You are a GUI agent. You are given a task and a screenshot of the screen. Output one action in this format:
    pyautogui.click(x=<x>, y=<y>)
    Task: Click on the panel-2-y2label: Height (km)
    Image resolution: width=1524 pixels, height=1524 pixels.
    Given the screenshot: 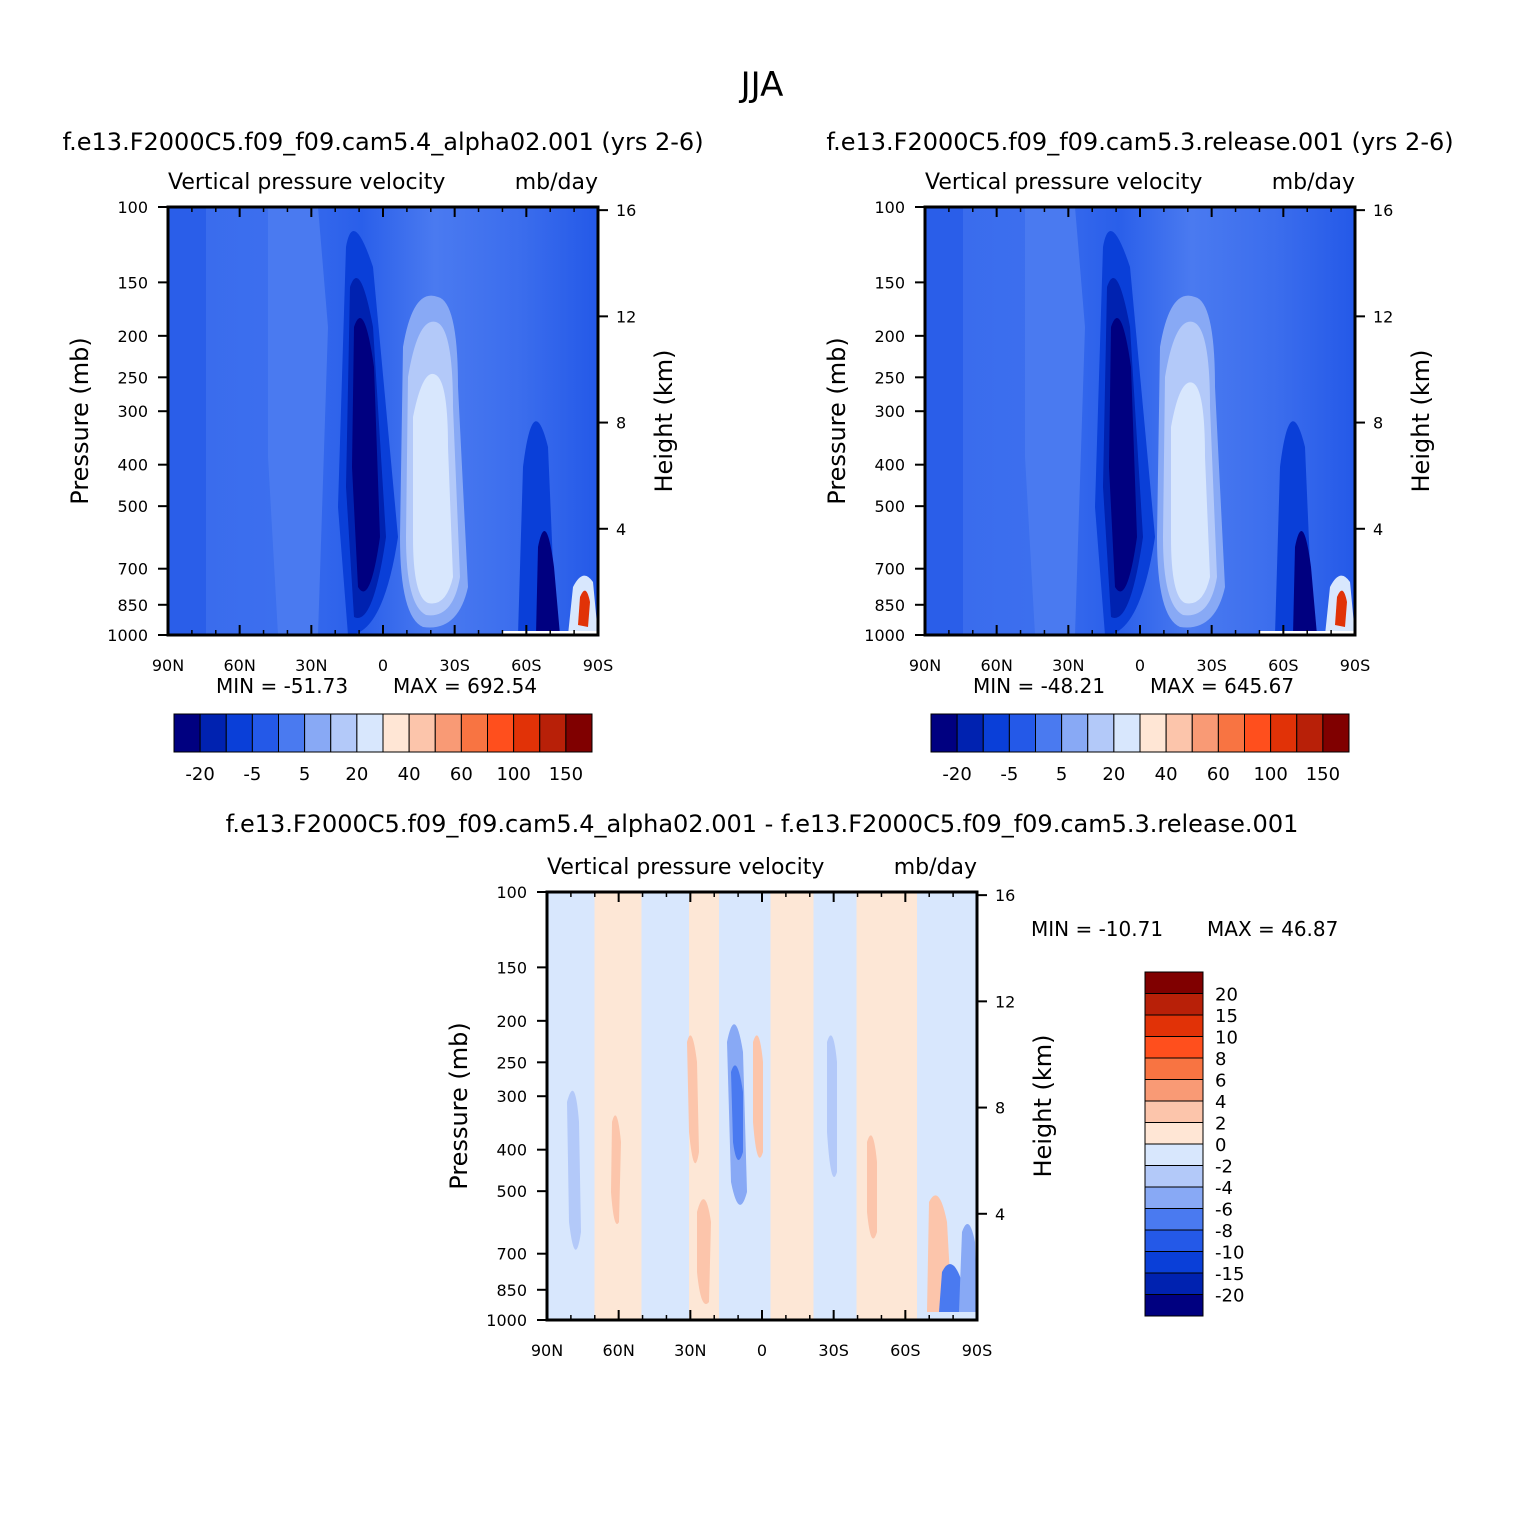 What is the action you would take?
    pyautogui.click(x=1421, y=421)
    